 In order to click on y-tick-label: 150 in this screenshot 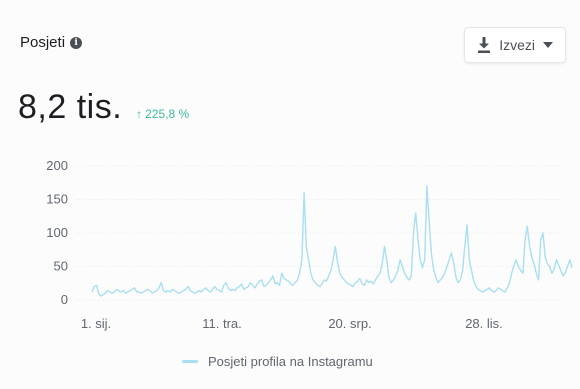, I will do `click(57, 199)`.